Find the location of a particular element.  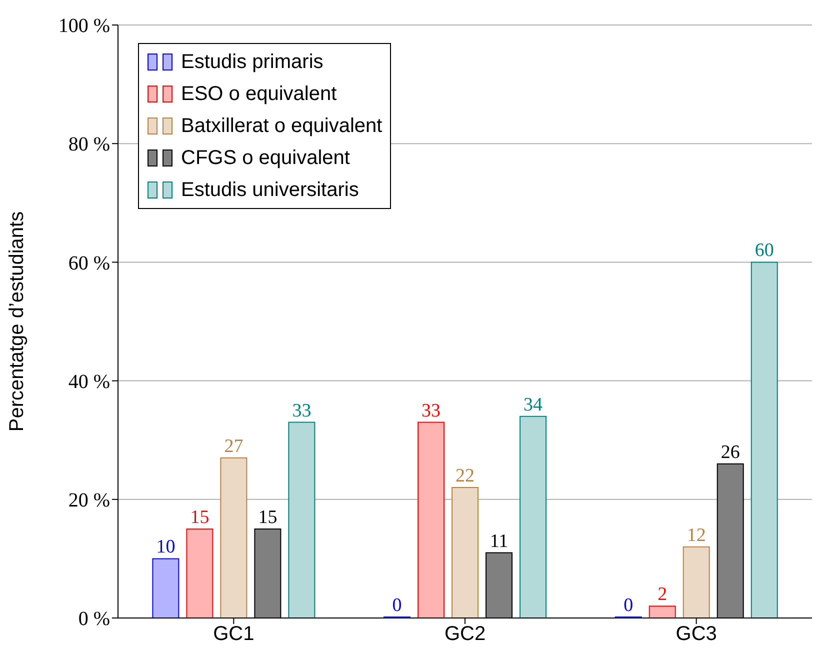

y-axis-title: Percentatge d’estudiants is located at coordinates (17, 321).